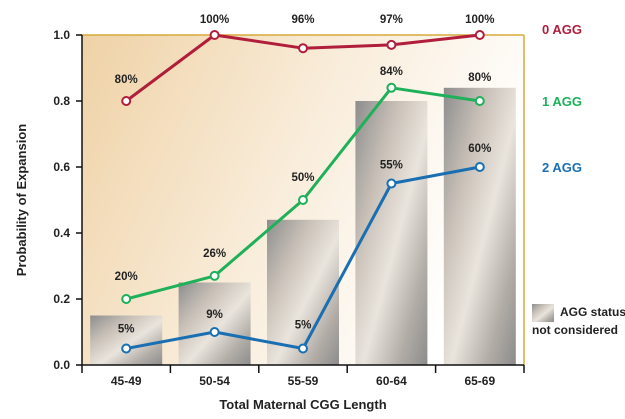 This screenshot has height=419, width=625. What do you see at coordinates (126, 80) in the screenshot?
I see `data-label-0-agg: 80%` at bounding box center [126, 80].